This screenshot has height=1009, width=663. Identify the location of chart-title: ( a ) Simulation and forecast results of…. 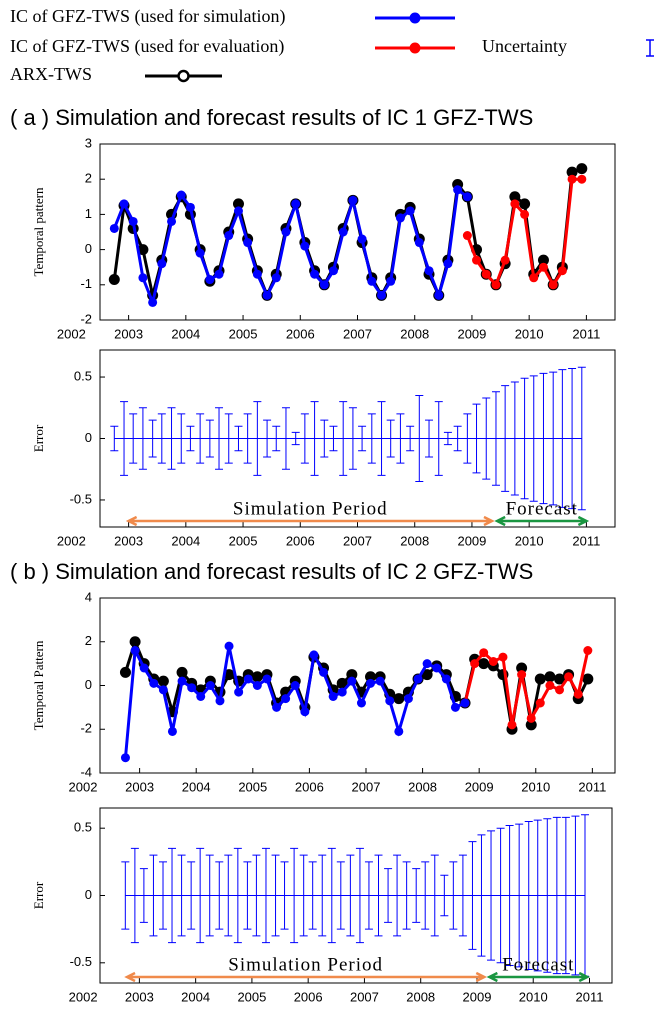
(271, 117).